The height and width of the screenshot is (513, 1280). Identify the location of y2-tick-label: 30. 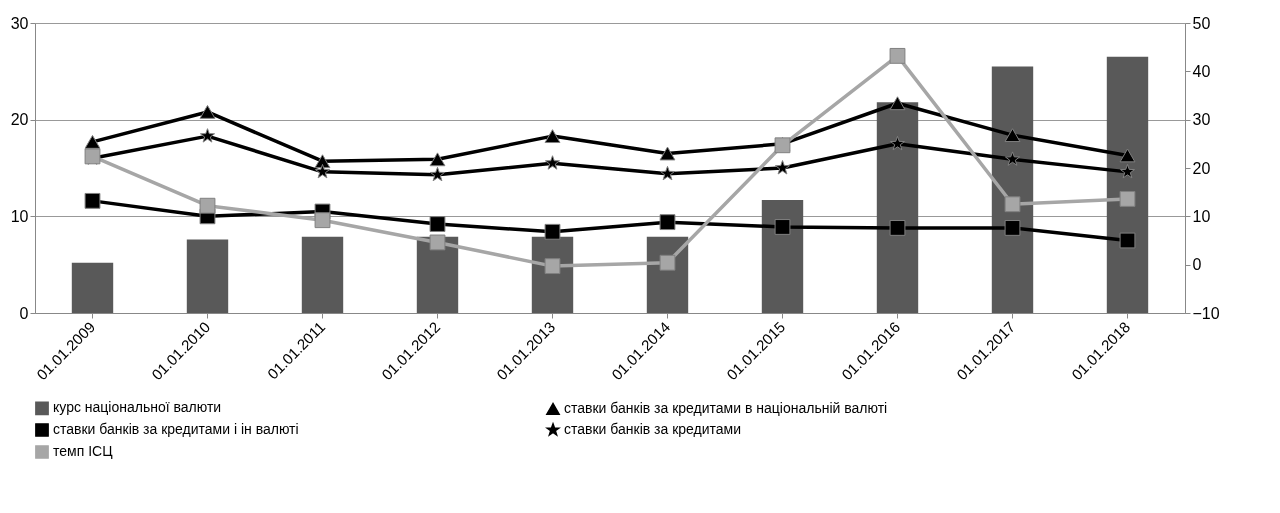
(1201, 120).